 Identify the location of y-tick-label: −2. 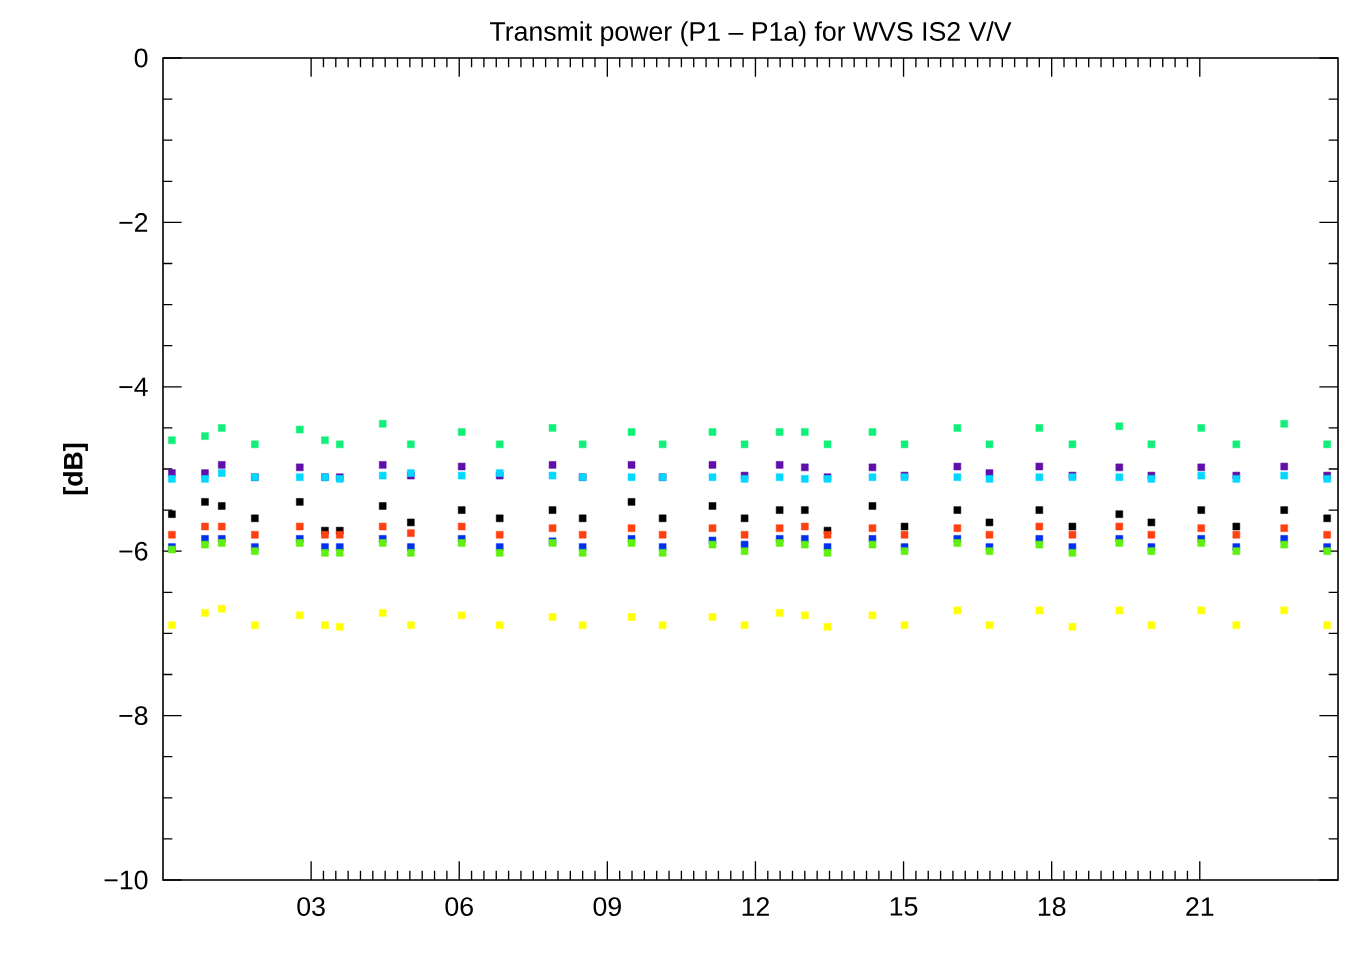
(133, 222).